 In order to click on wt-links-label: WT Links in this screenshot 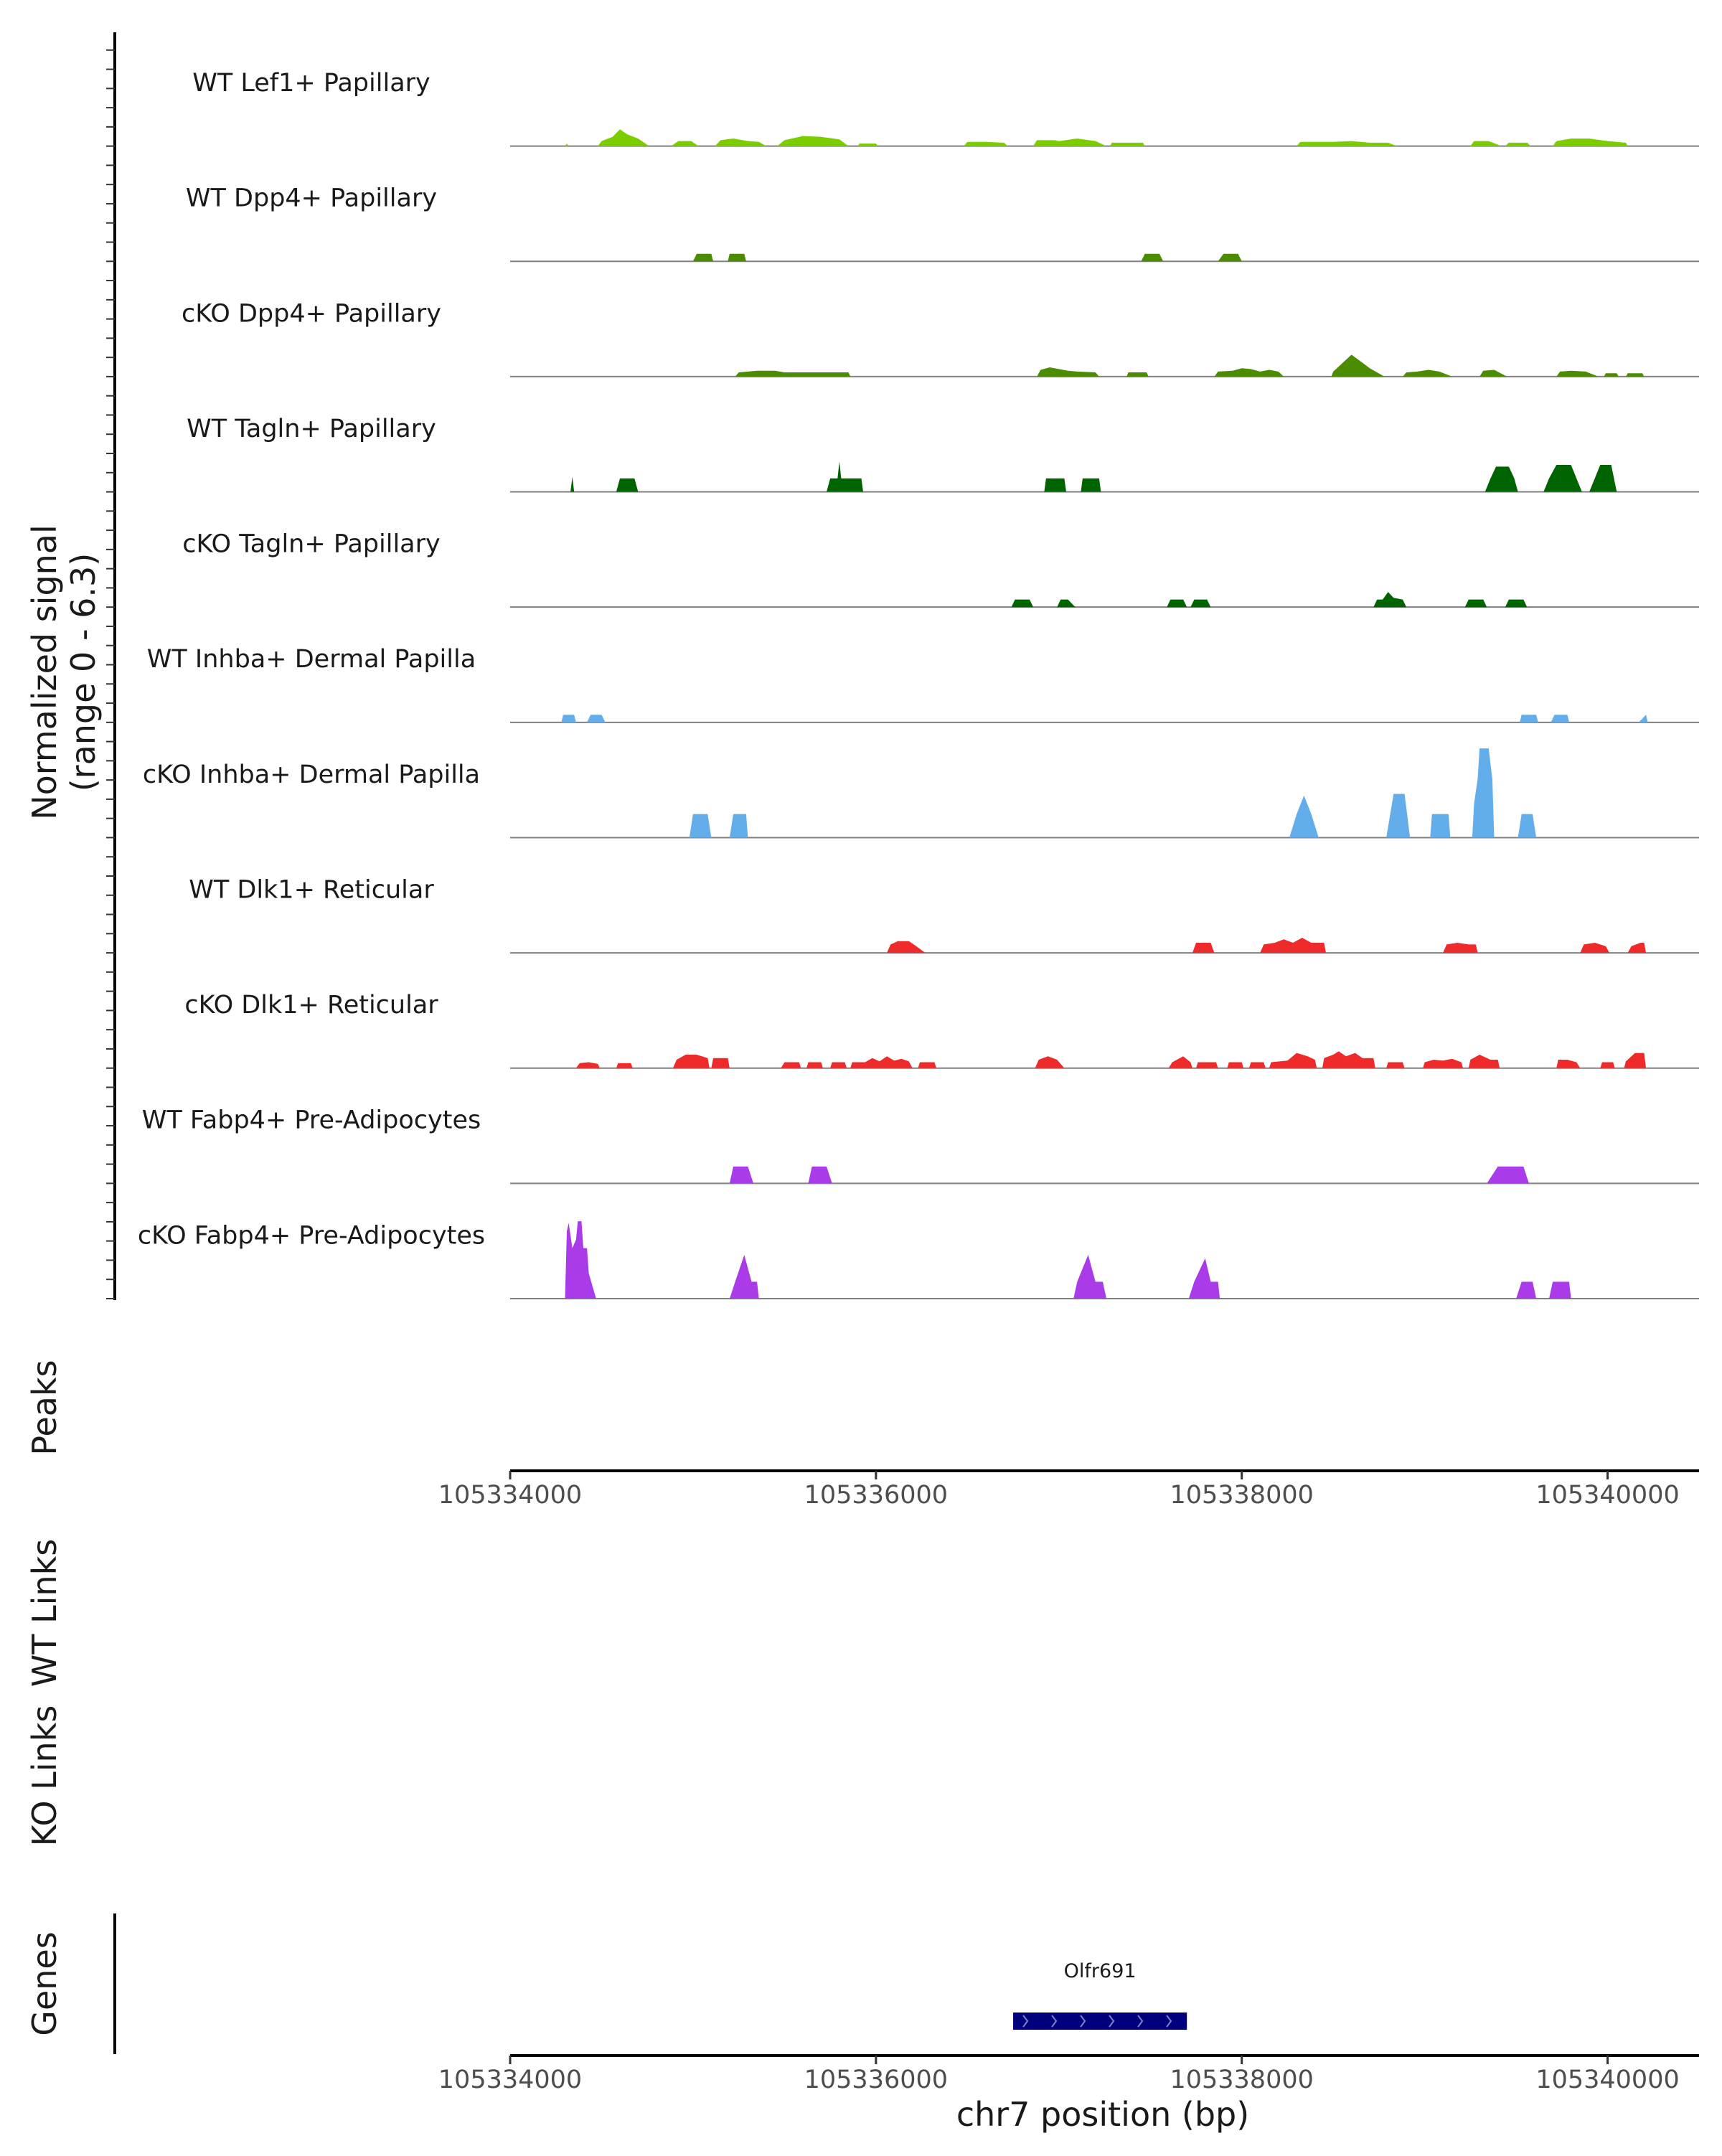, I will do `click(45, 1613)`.